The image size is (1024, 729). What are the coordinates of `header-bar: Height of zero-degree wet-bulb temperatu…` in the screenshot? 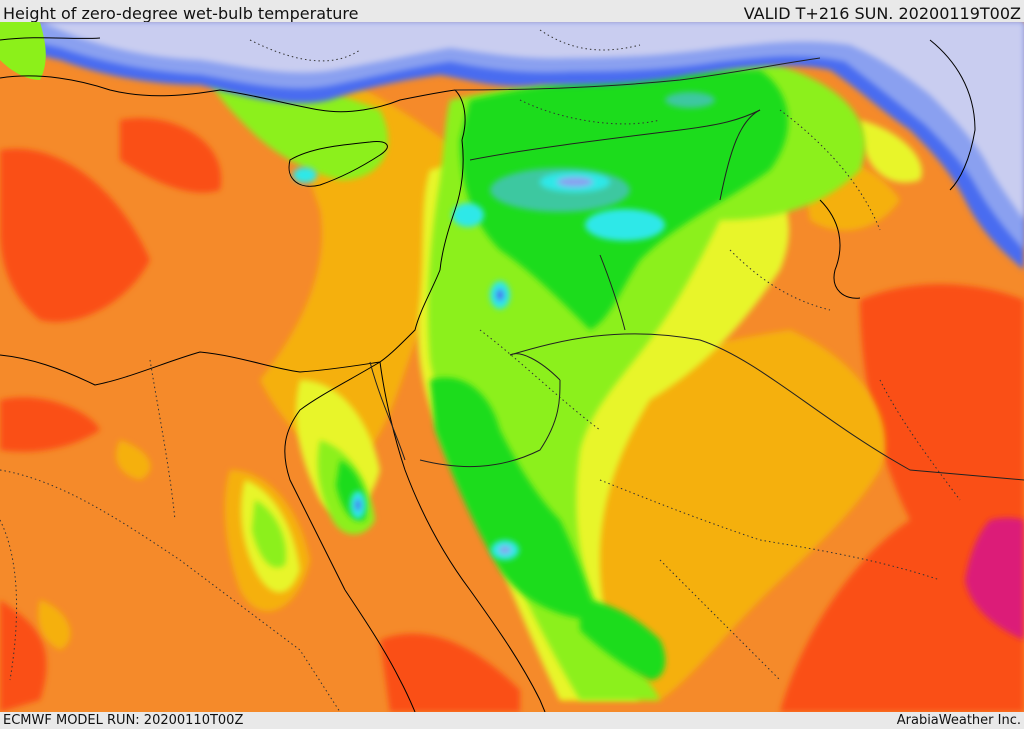 It's located at (512, 11).